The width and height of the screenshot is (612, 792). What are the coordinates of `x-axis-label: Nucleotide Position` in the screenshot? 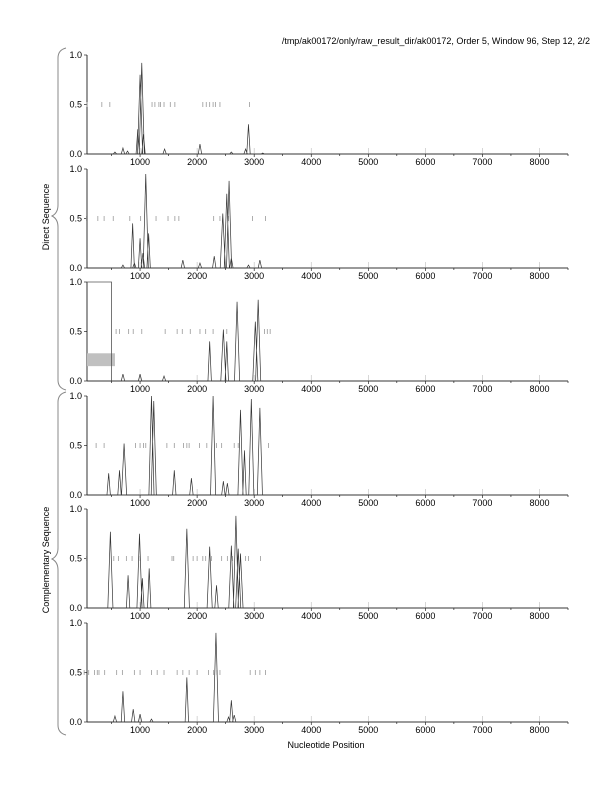 It's located at (325, 745).